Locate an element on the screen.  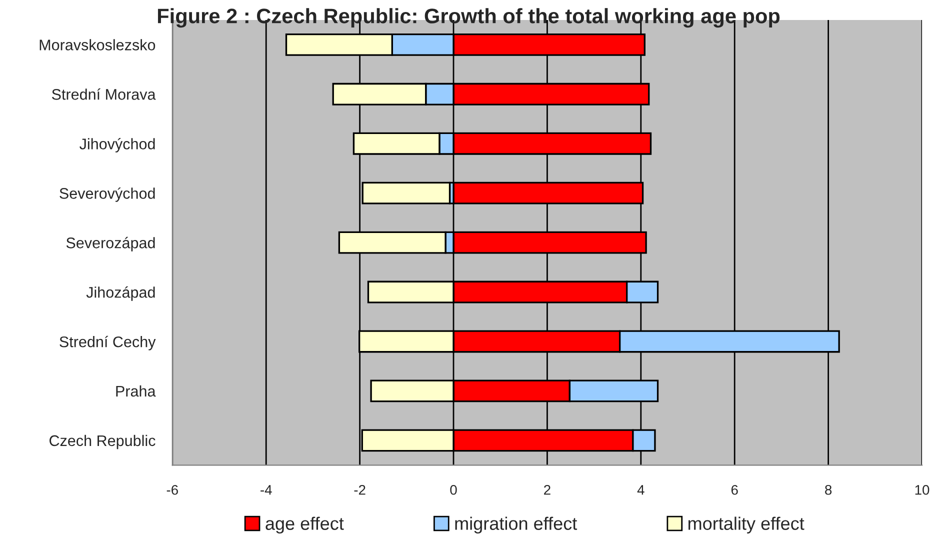
x-tick-label: -6 is located at coordinates (172, 489).